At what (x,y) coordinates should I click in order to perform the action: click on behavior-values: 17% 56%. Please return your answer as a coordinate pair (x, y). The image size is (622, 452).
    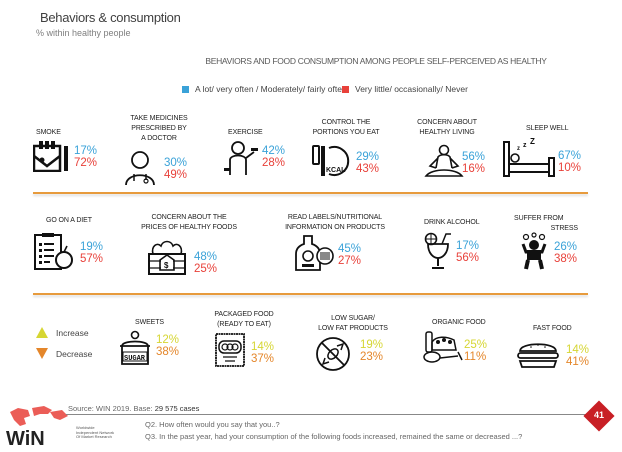
    Looking at the image, I should click on (467, 252).